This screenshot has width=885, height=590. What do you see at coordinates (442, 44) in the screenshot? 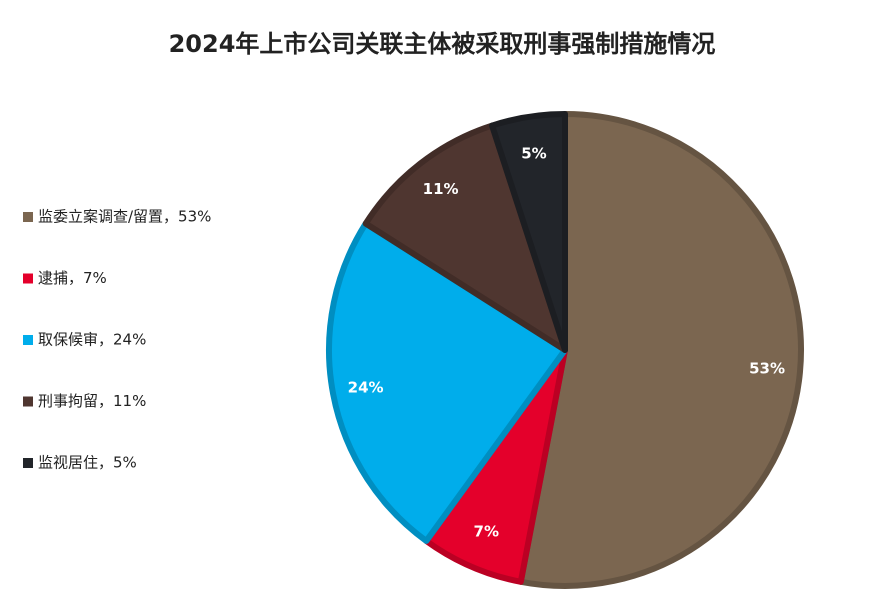
I see `chart-title: 2024年上市公司关联主体被采取刑事强制措施情况` at bounding box center [442, 44].